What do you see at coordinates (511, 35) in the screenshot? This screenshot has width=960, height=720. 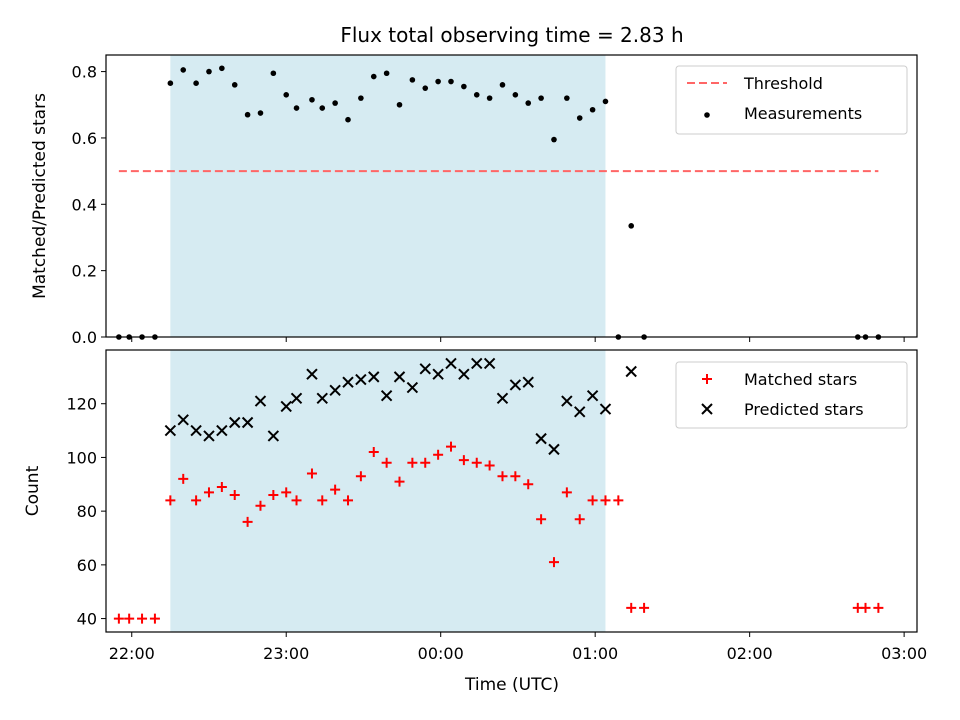 I see `chart-title: Flux total observing time = 2.83 h` at bounding box center [511, 35].